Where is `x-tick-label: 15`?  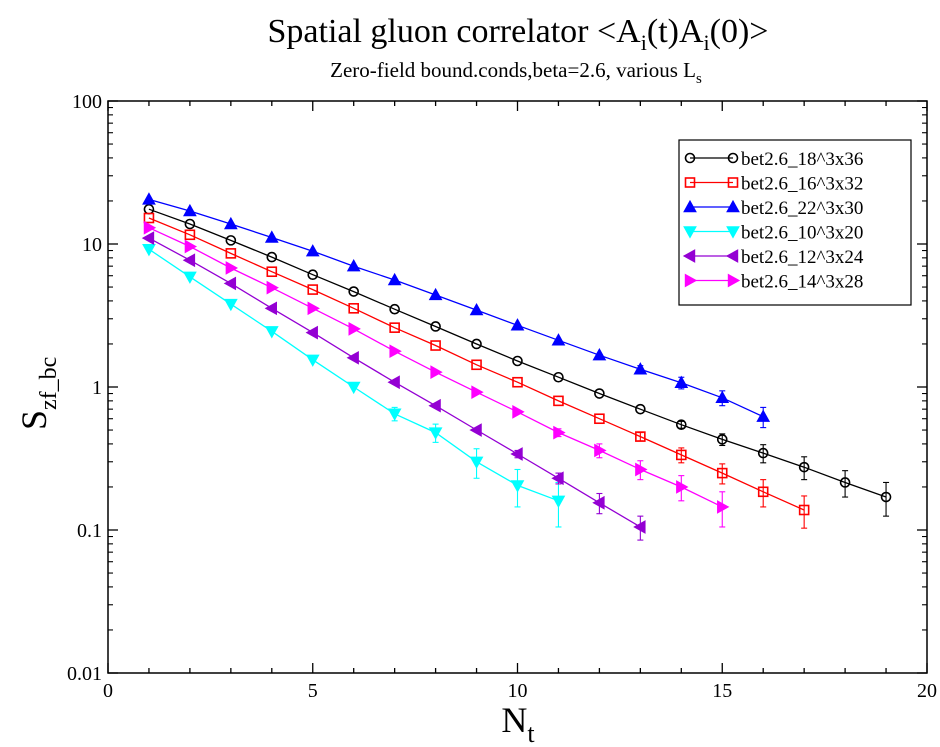
x-tick-label: 15 is located at coordinates (722, 691).